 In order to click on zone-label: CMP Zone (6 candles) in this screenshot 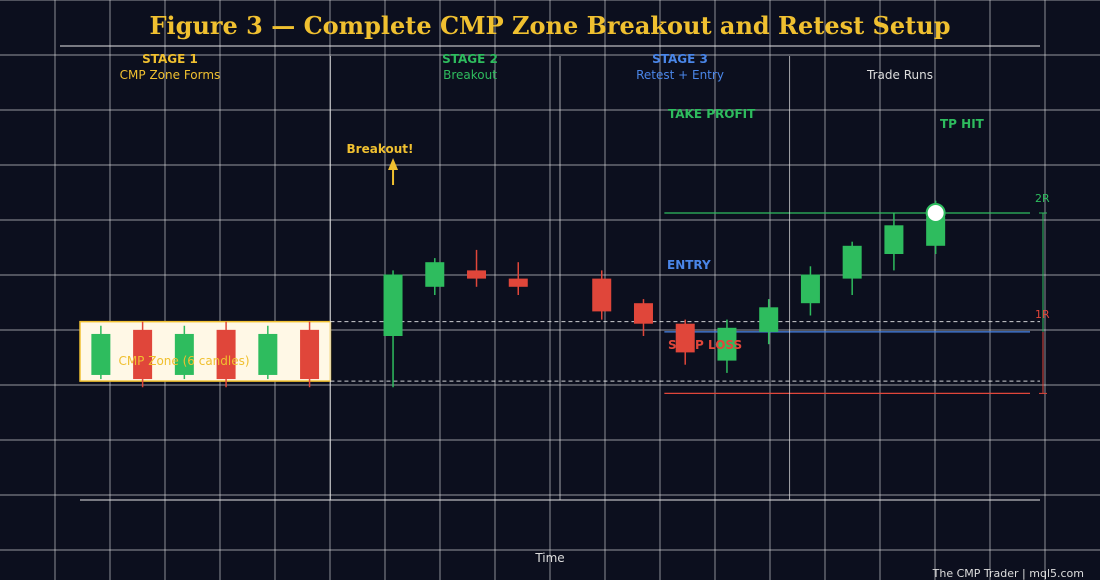, I will do `click(183, 361)`.